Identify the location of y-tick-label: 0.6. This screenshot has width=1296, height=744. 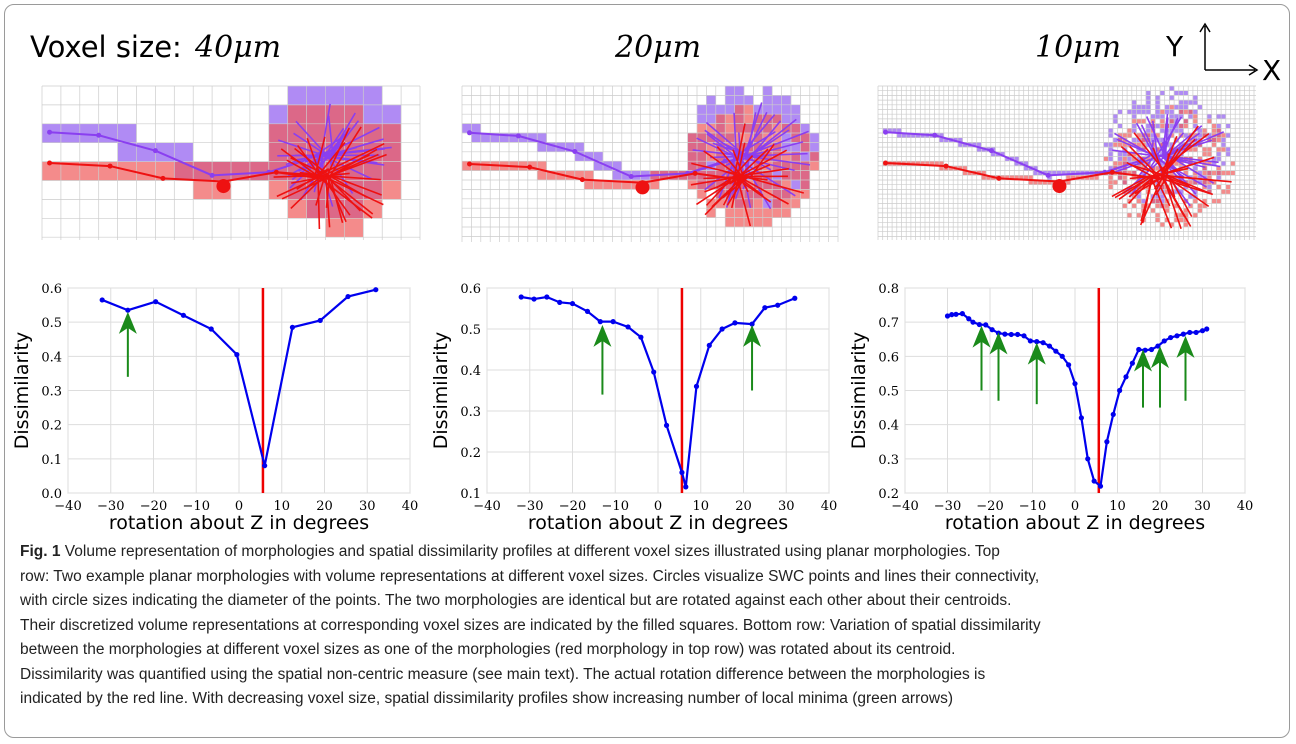
(51, 289).